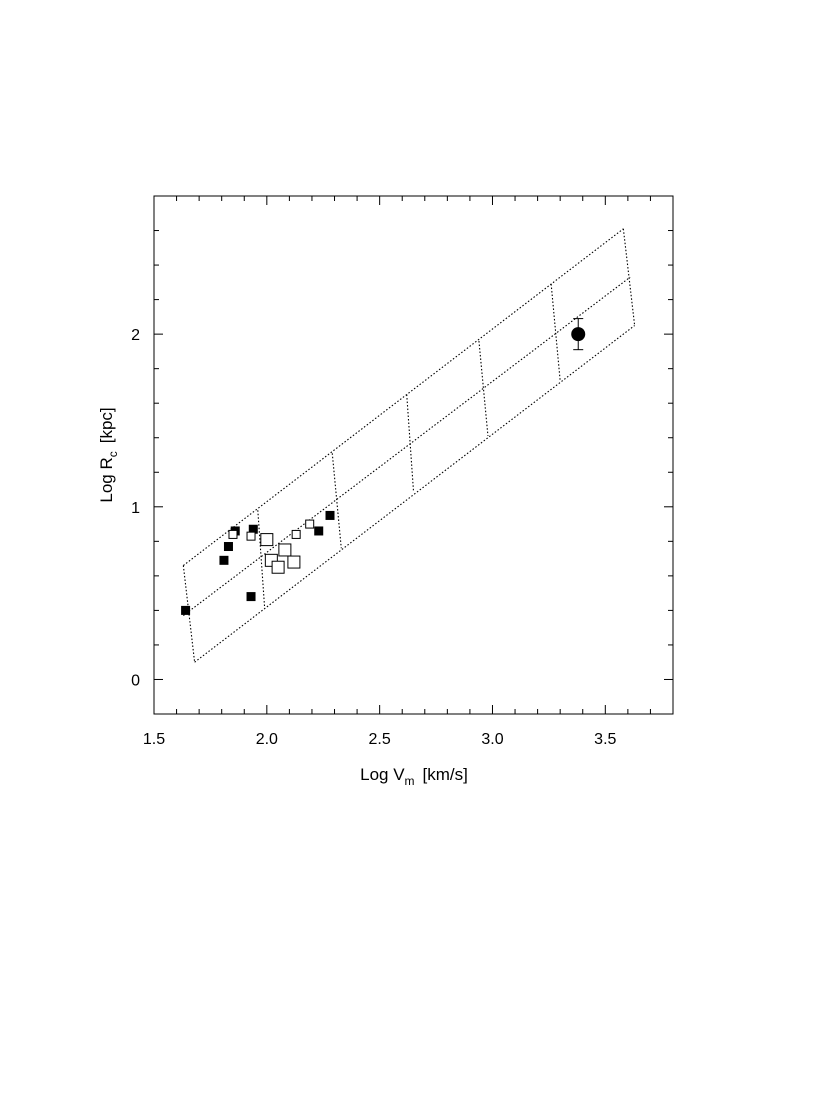  Describe the element at coordinates (267, 739) in the screenshot. I see `x-tick-label: 2.0` at that location.